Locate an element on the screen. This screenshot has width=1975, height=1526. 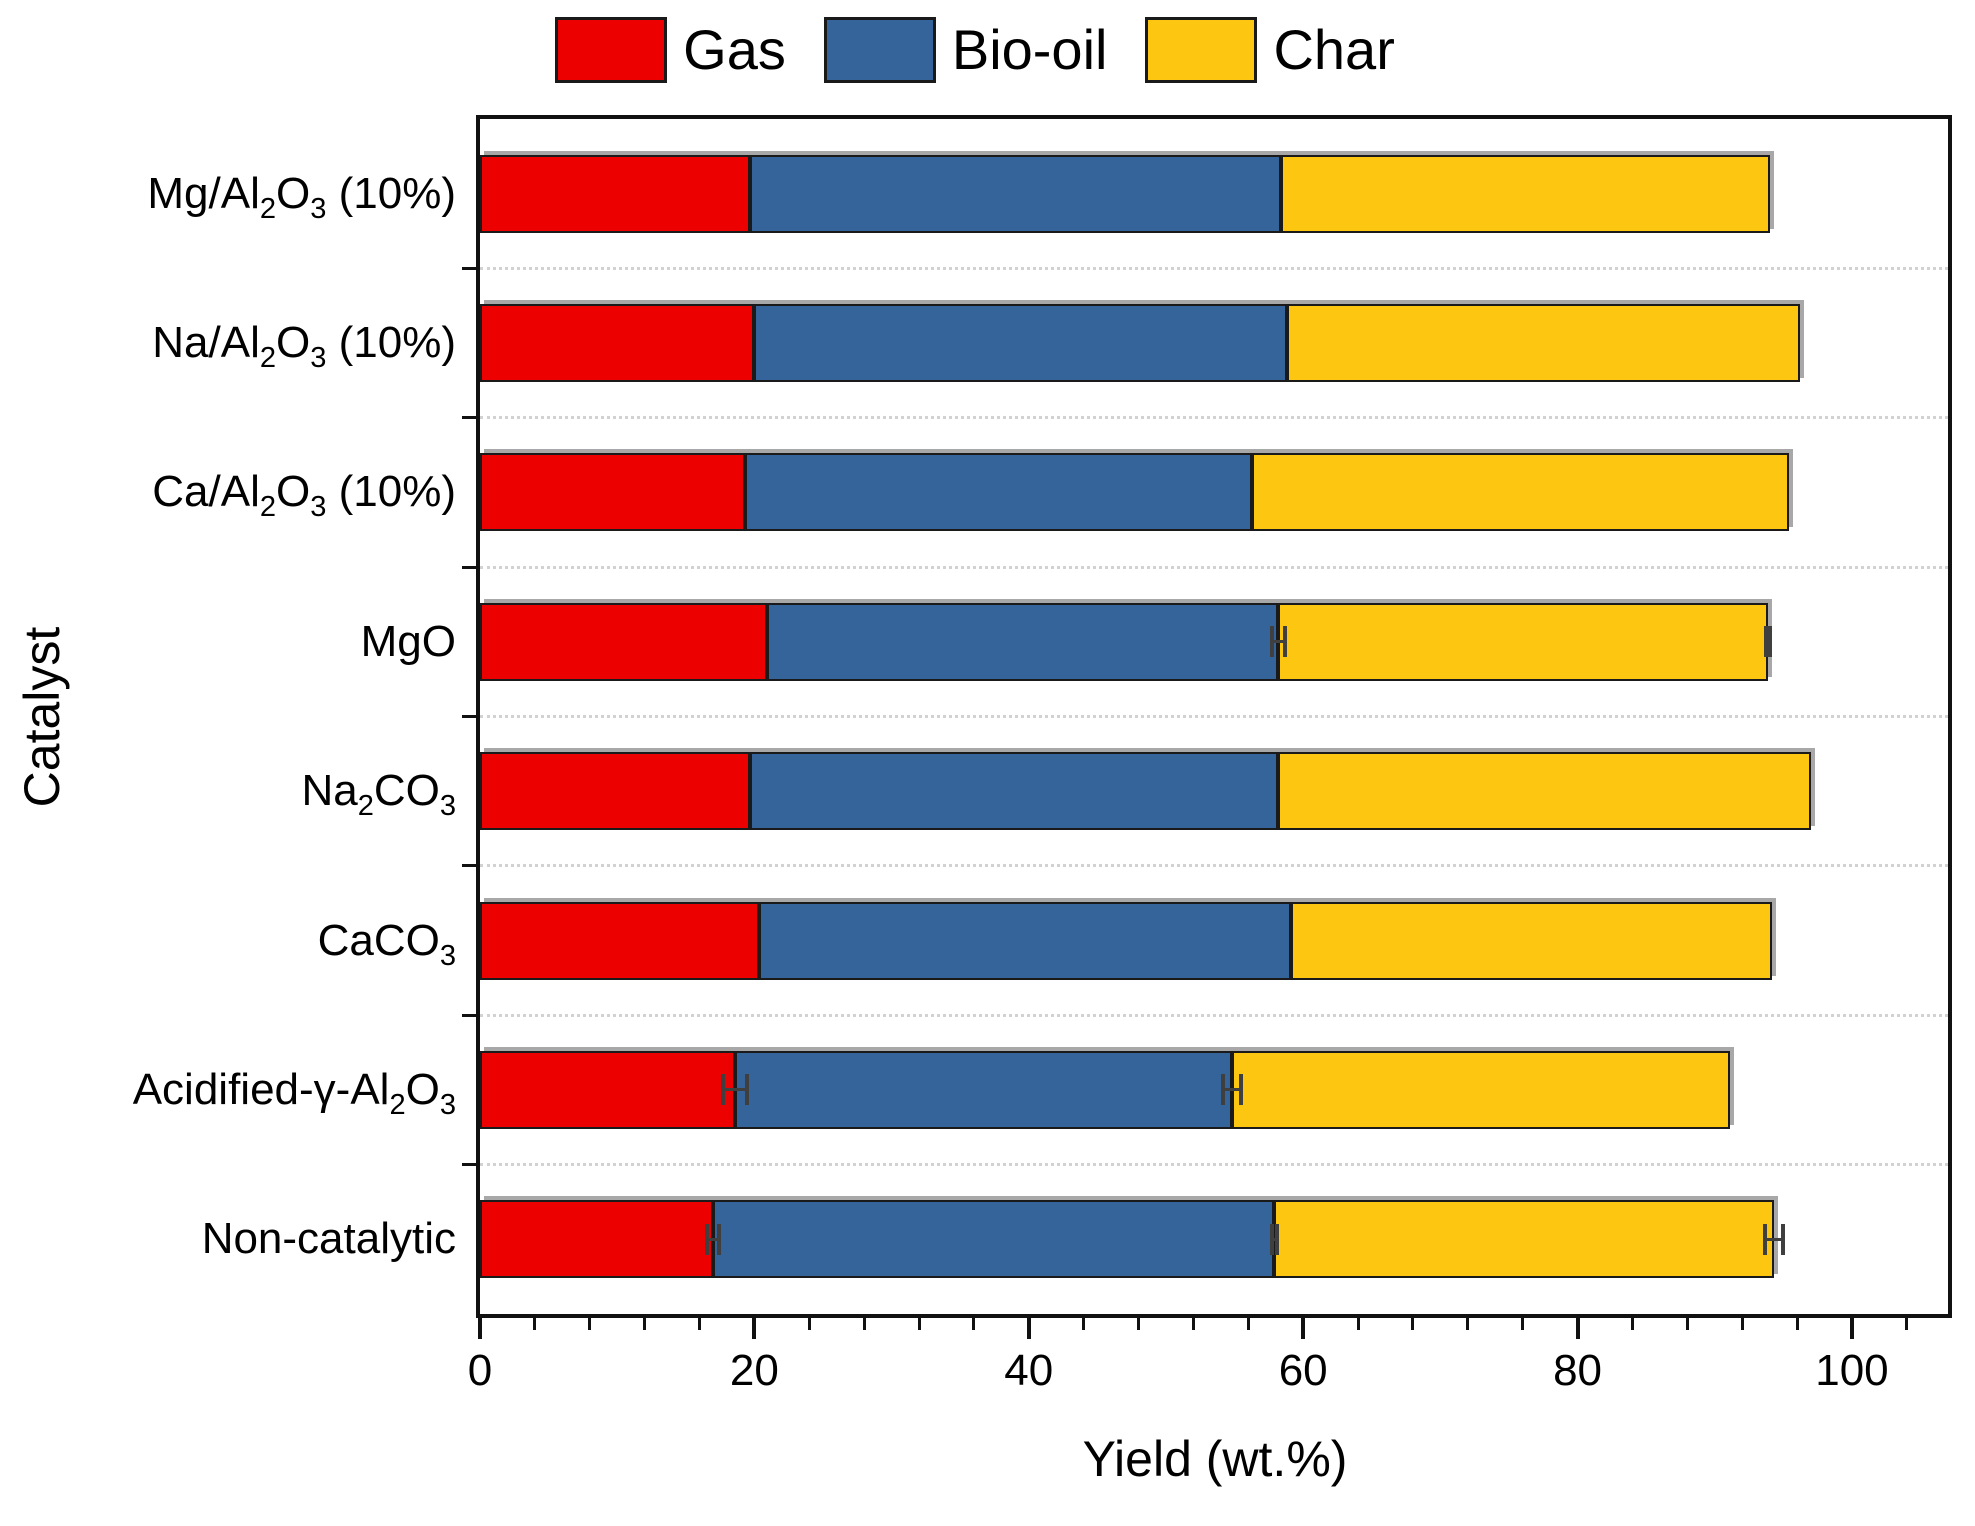
category-label: Non-catalytic is located at coordinates (328, 1239).